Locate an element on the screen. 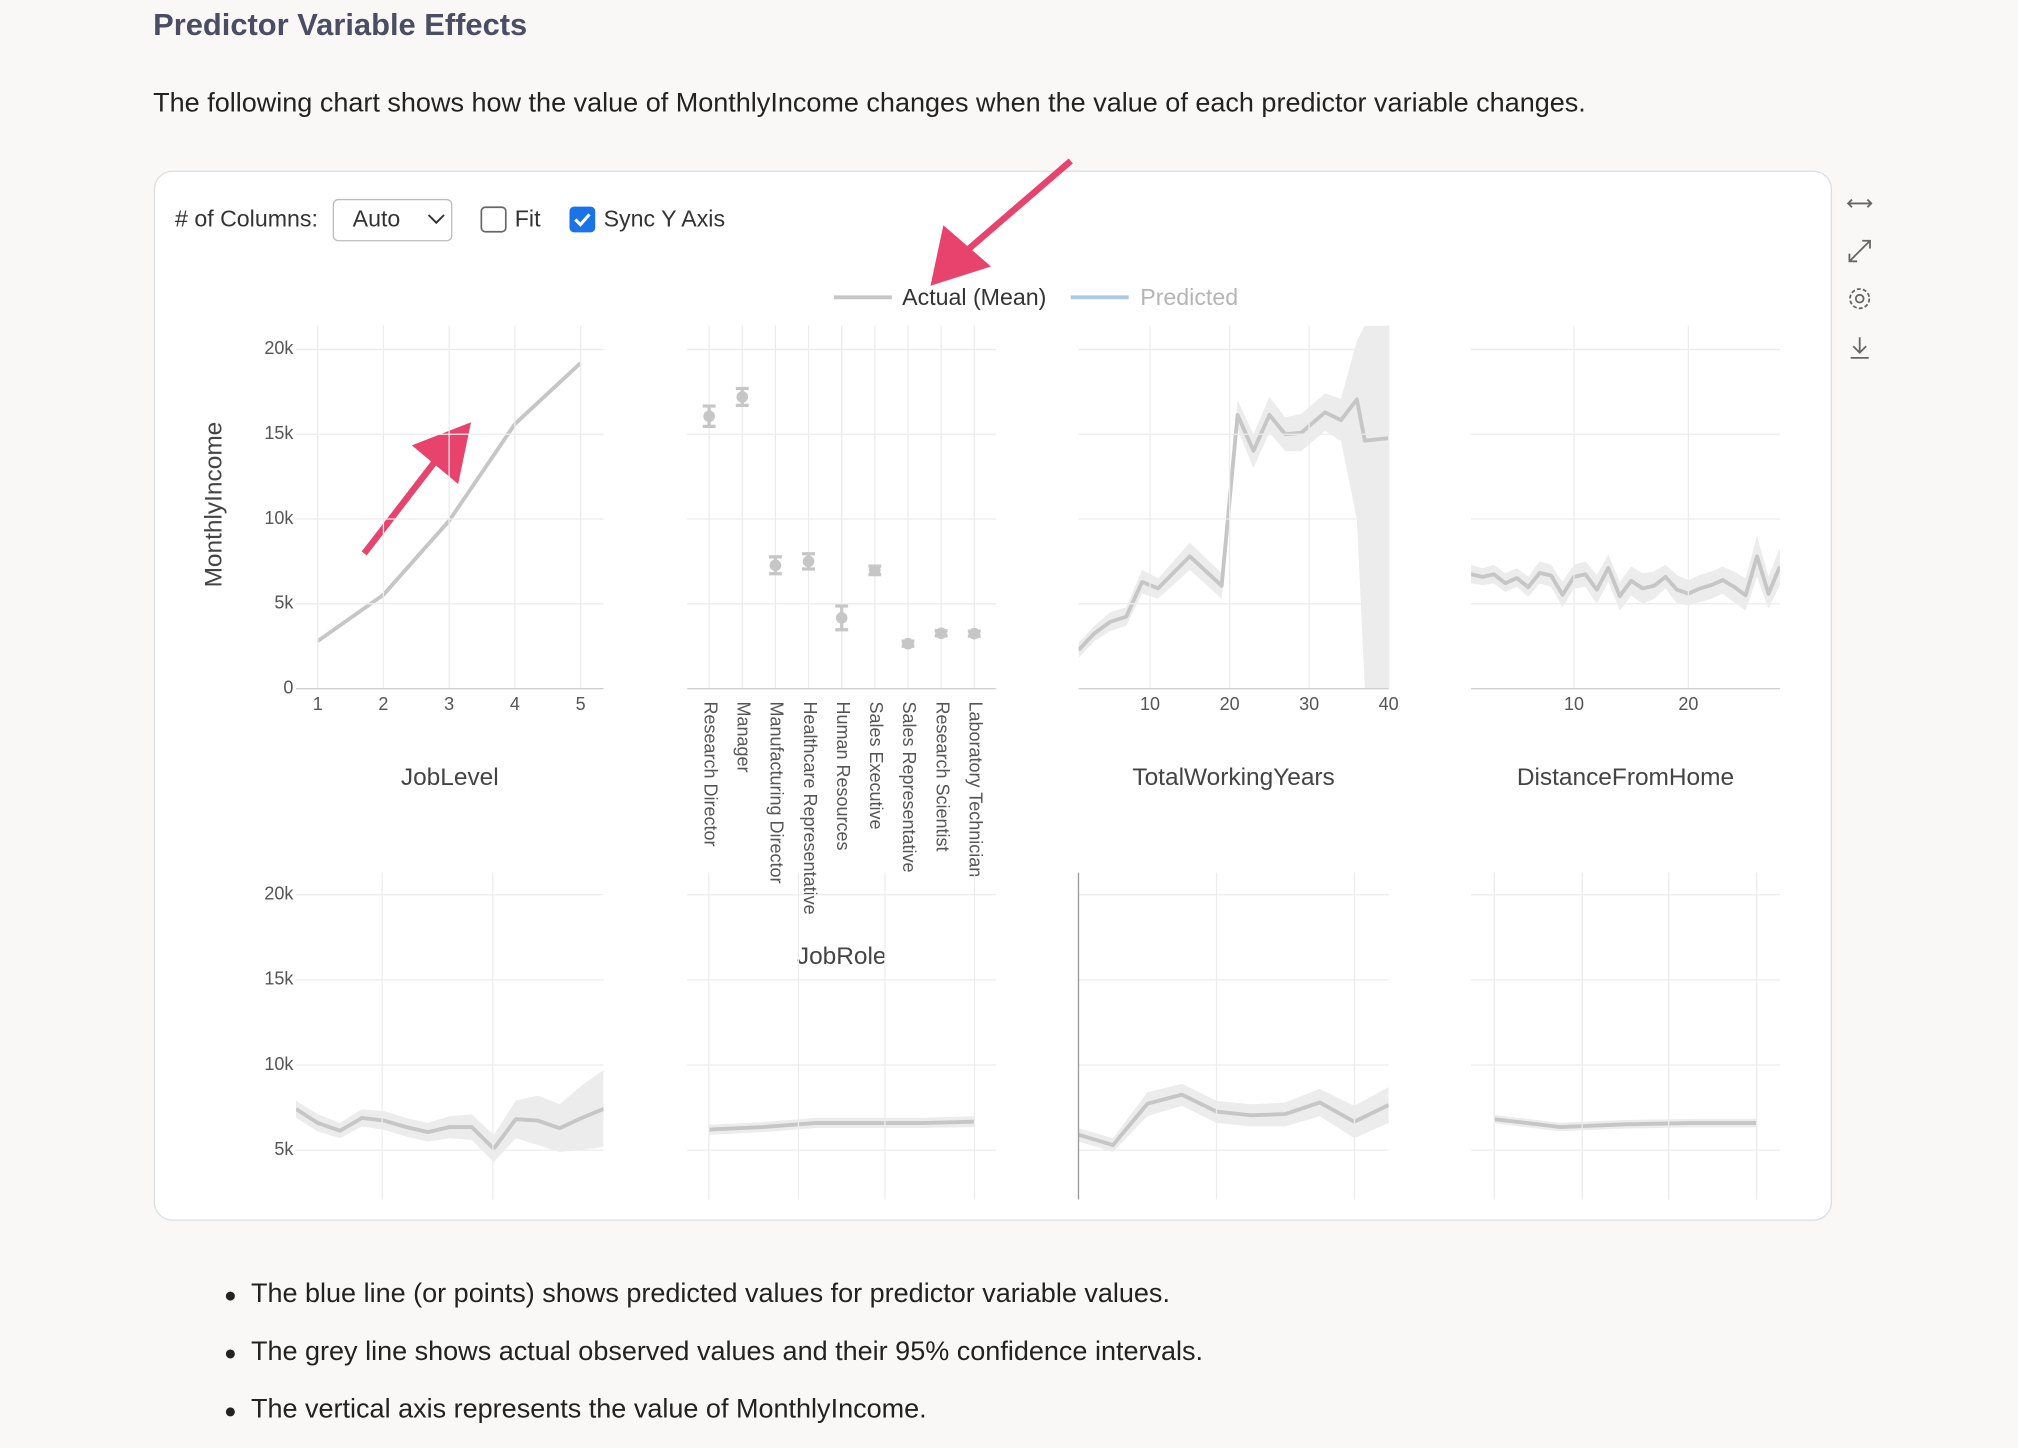 Image resolution: width=2018 pixels, height=1448 pixels. x-tick-label: 1 is located at coordinates (318, 704).